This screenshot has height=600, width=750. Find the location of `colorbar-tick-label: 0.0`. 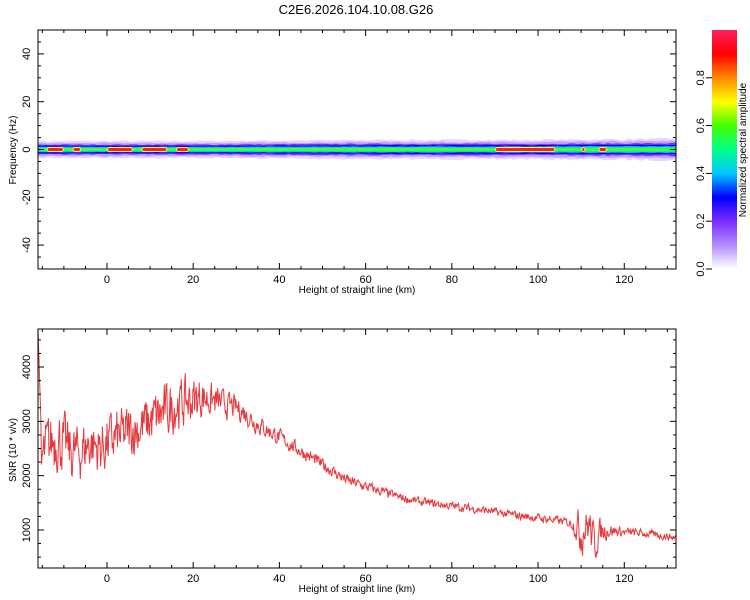

colorbar-tick-label: 0.0 is located at coordinates (701, 268).